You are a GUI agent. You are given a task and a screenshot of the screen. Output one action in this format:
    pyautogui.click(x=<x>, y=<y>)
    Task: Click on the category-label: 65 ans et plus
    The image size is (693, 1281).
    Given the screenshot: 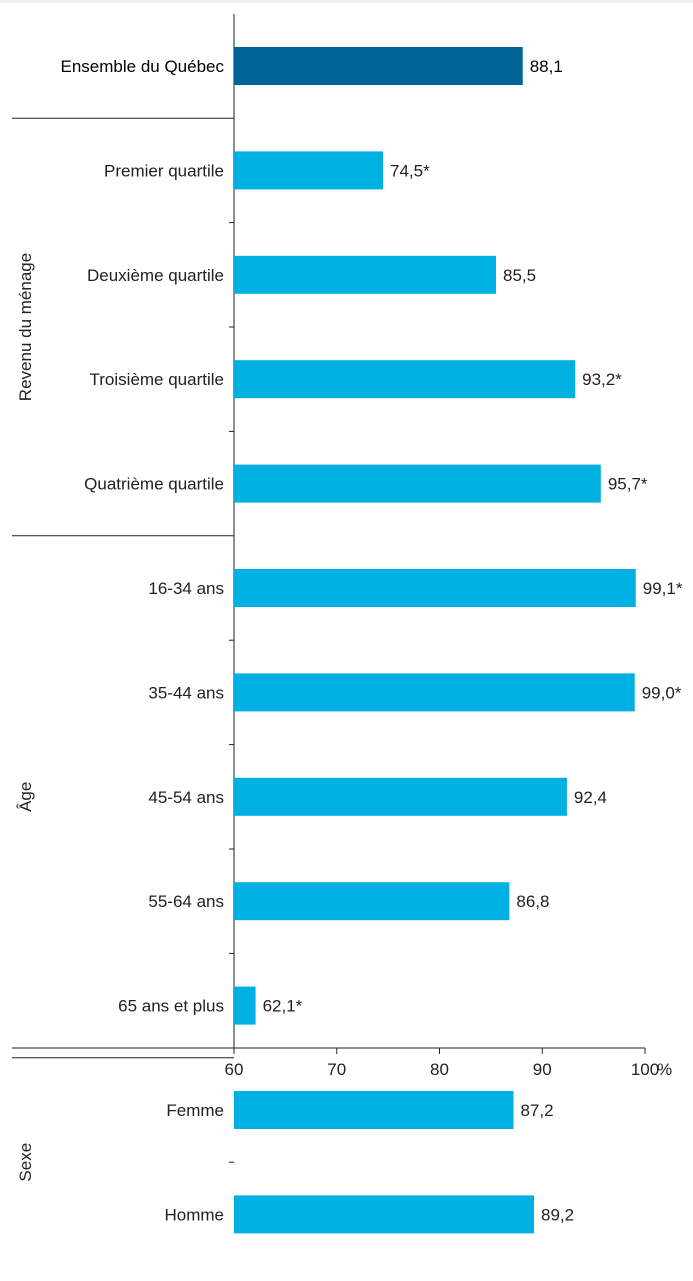 What is the action you would take?
    pyautogui.click(x=171, y=1006)
    